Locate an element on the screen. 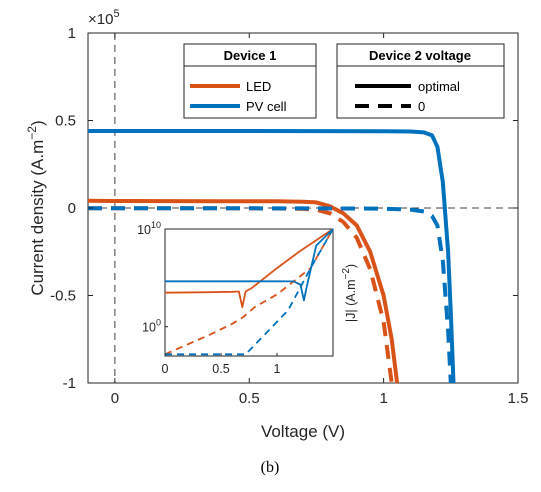 The image size is (541, 492). y-tick-label: -0.5 is located at coordinates (63, 296).